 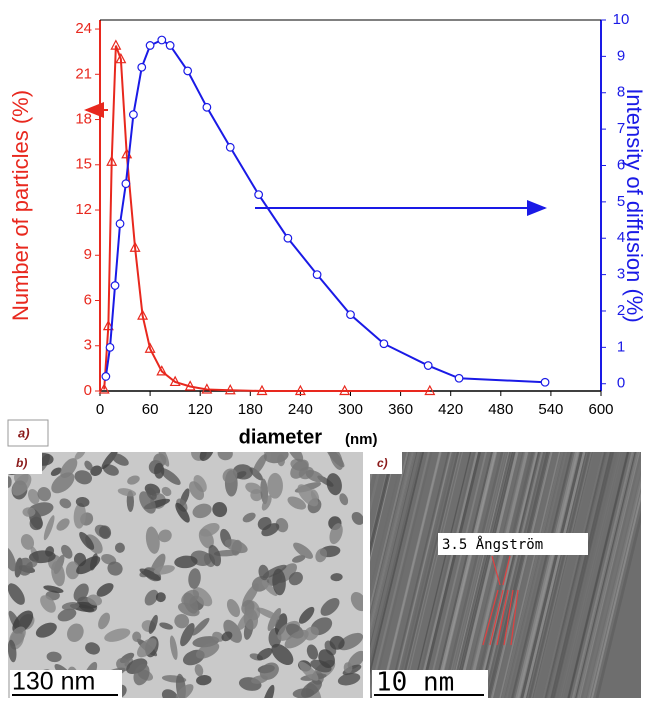 What do you see at coordinates (200, 409) in the screenshot?
I see `x-tick-label: 120` at bounding box center [200, 409].